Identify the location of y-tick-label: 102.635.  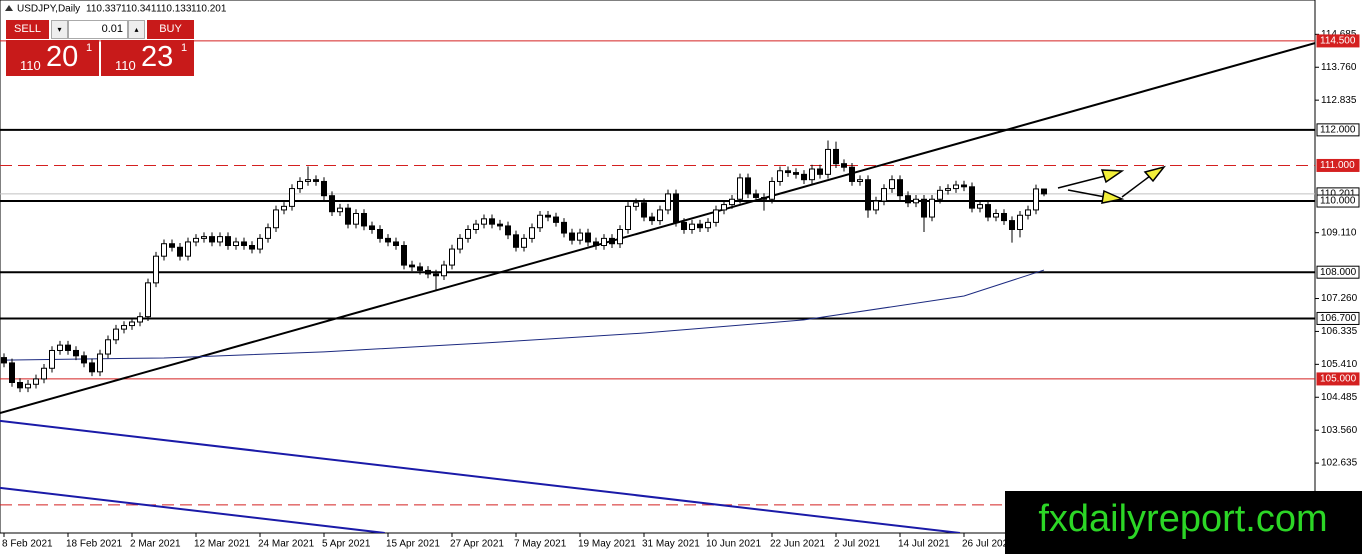
(1339, 463).